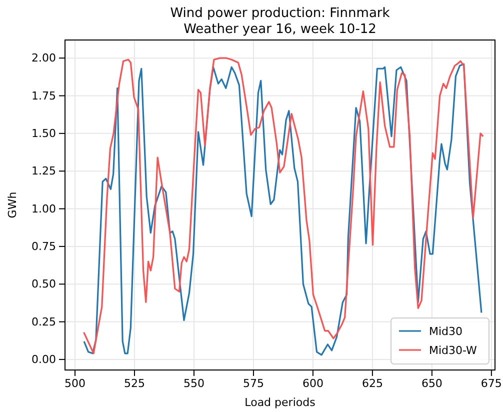 Image resolution: width=503 pixels, height=412 pixels. Describe the element at coordinates (44, 58) in the screenshot. I see `y-tick-label: 2.00` at that location.